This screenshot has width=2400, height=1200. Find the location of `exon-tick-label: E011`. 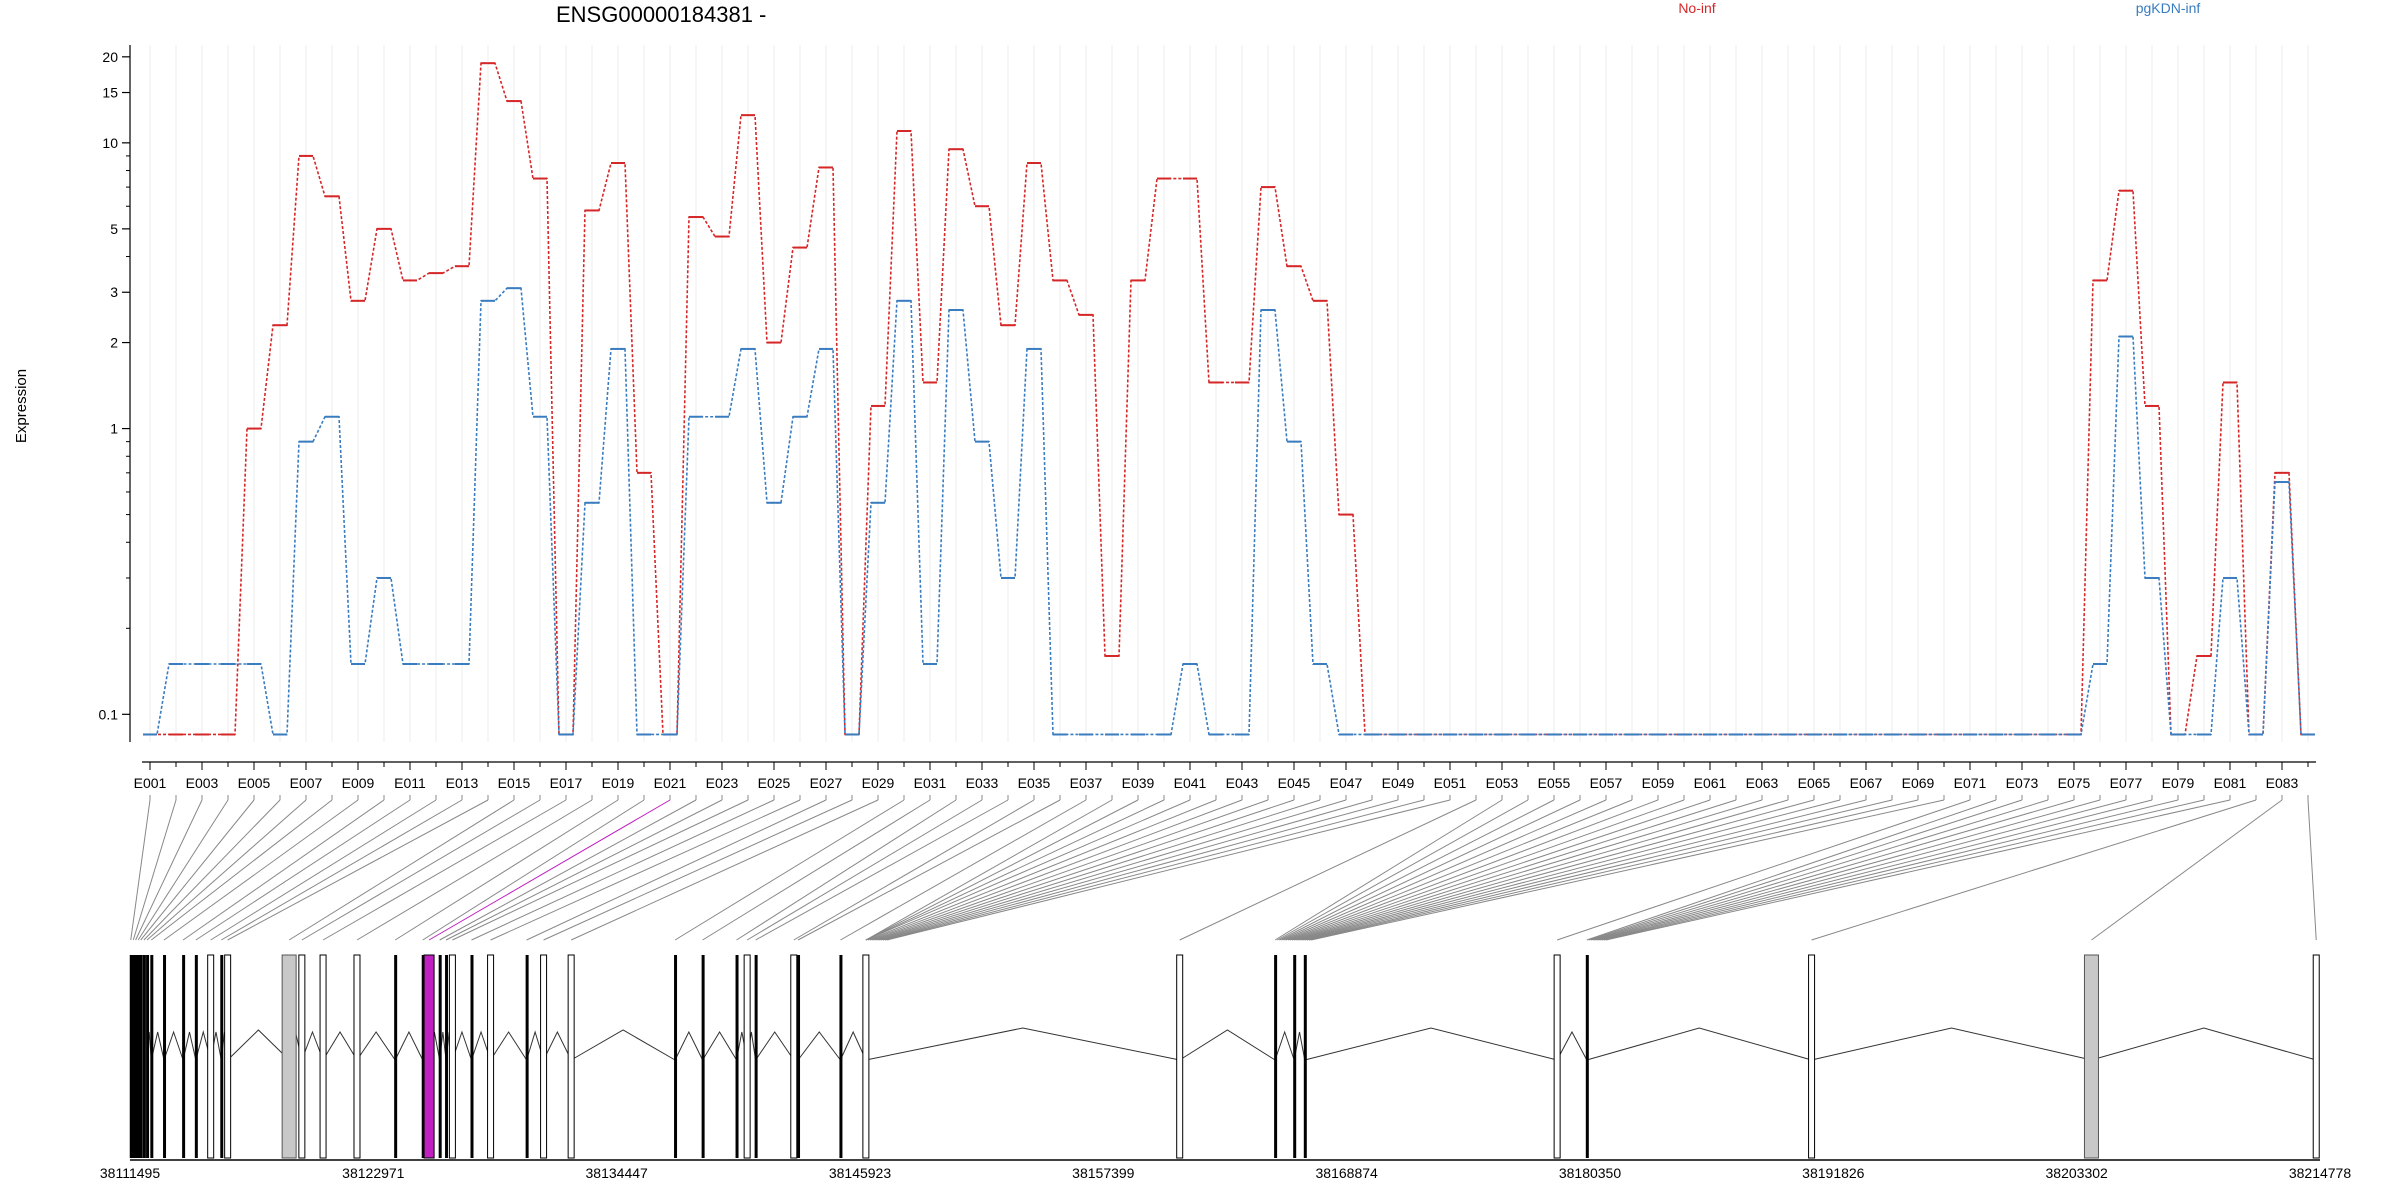

exon-tick-label: E011 is located at coordinates (410, 783).